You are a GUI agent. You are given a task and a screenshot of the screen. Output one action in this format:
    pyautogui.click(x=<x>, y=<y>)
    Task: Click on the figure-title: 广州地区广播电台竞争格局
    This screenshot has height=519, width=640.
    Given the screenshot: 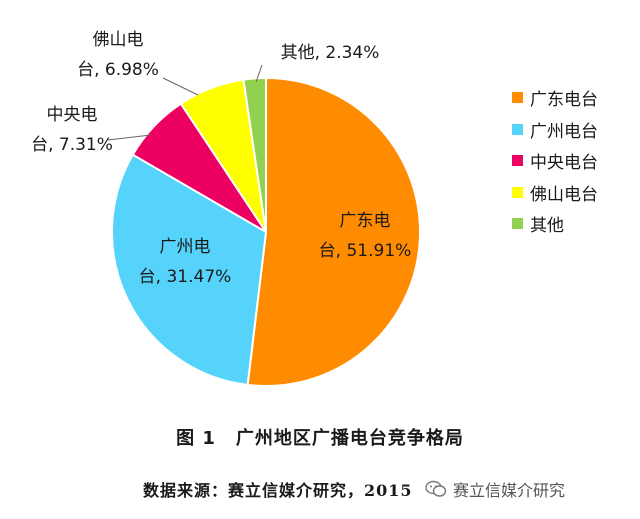 What is the action you would take?
    pyautogui.click(x=349, y=438)
    